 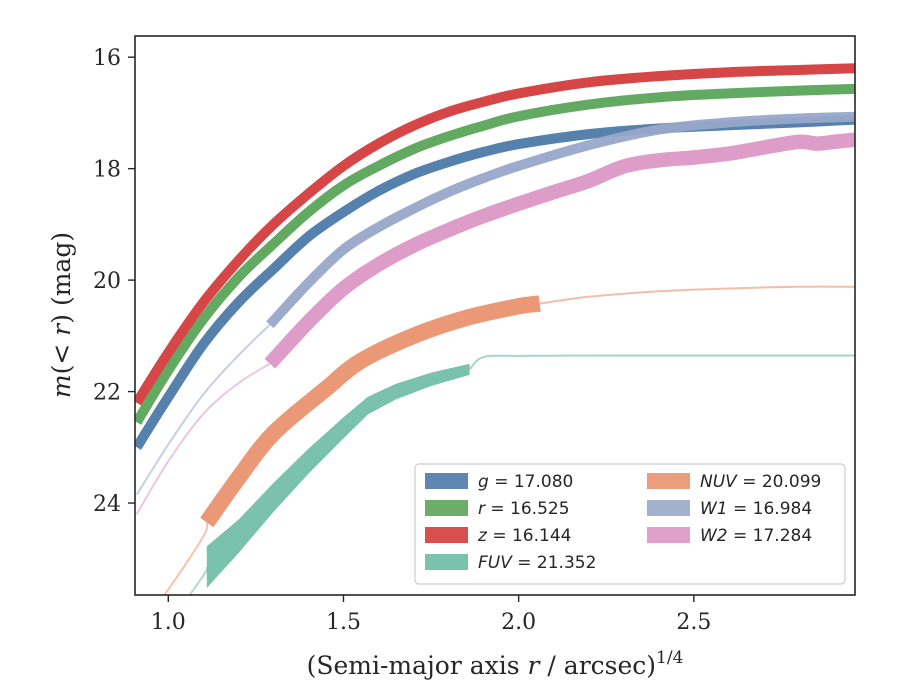 I want to click on legend-item-nuv: NUV = 20.099, so click(x=734, y=482).